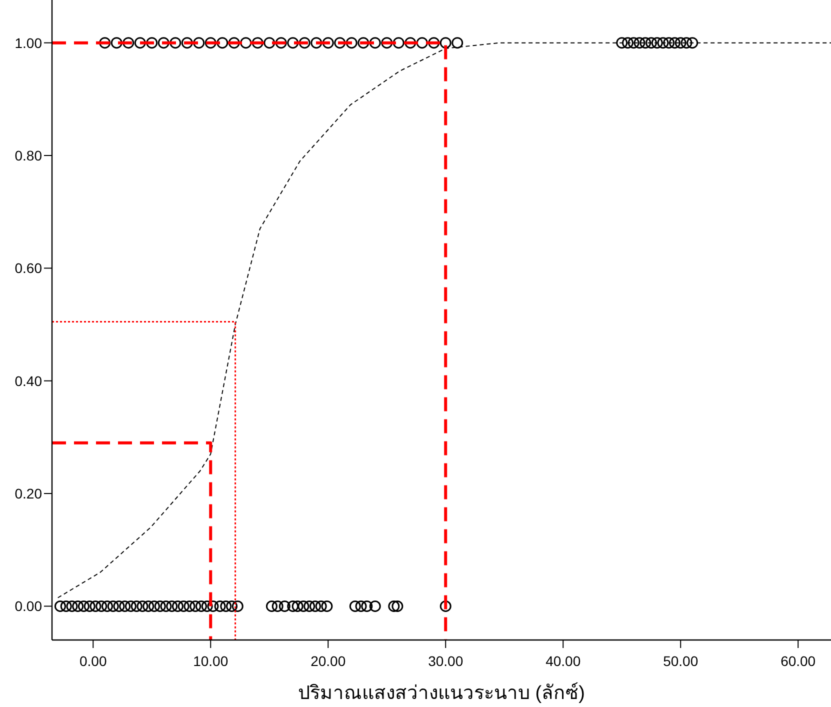 The height and width of the screenshot is (707, 831). I want to click on y-tick-label: 0.20, so click(28, 494).